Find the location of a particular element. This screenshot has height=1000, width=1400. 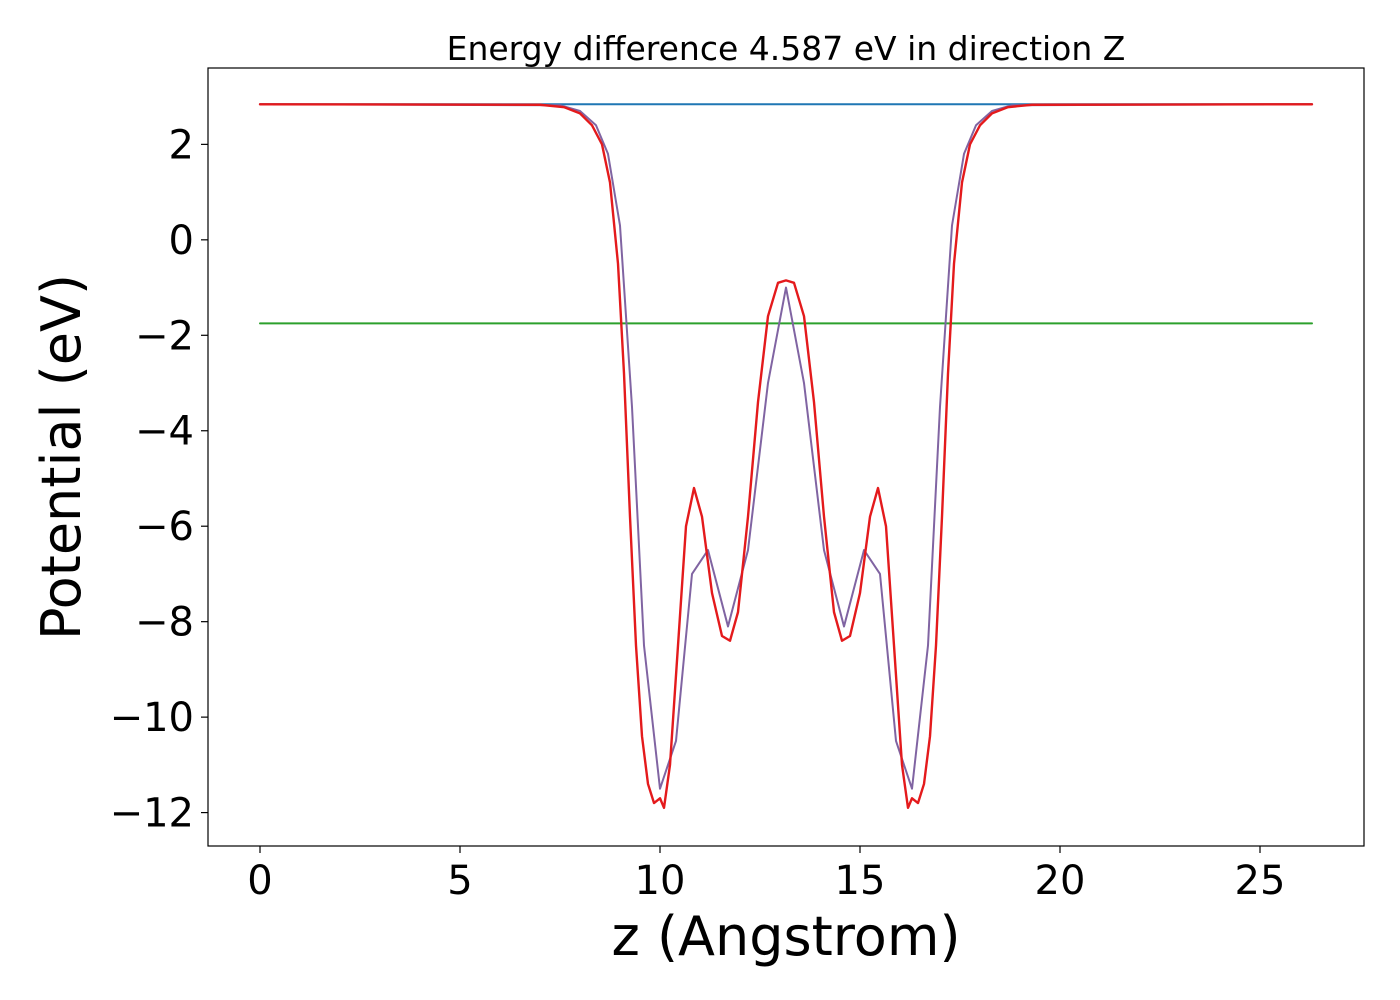

y-tick-label: −8 is located at coordinates (164, 623).